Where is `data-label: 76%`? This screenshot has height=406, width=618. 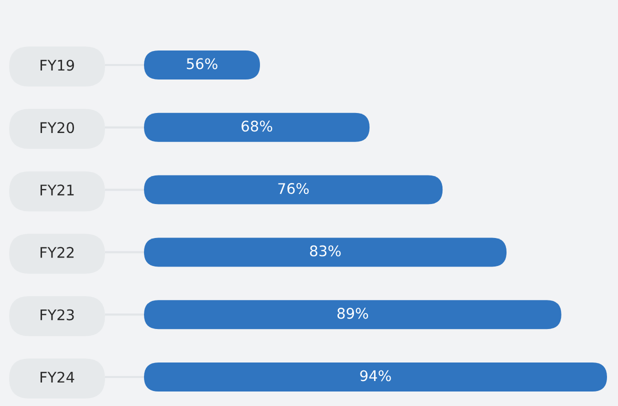 data-label: 76% is located at coordinates (293, 188).